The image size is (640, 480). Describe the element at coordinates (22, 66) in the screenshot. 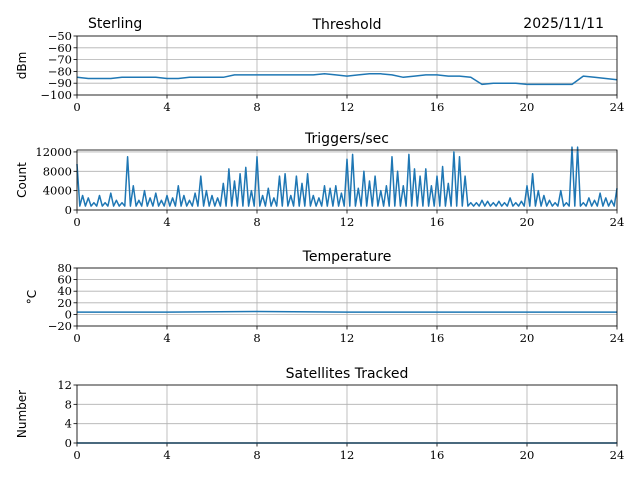

I see `y-axis-label: dBm` at that location.